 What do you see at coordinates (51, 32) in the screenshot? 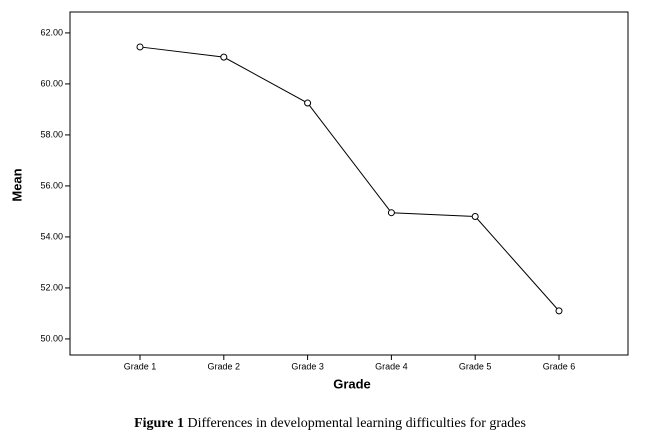
I see `y-tick-label: 62.00` at bounding box center [51, 32].